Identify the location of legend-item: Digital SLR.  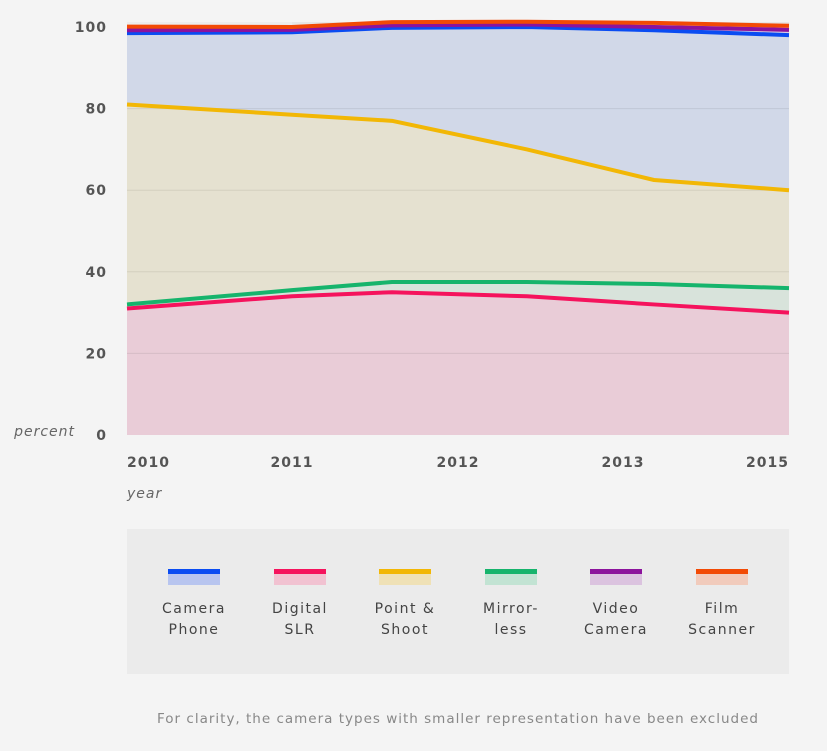
(300, 605).